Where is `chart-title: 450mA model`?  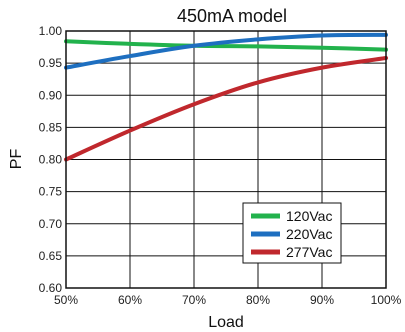
chart-title: 450mA model is located at coordinates (232, 16).